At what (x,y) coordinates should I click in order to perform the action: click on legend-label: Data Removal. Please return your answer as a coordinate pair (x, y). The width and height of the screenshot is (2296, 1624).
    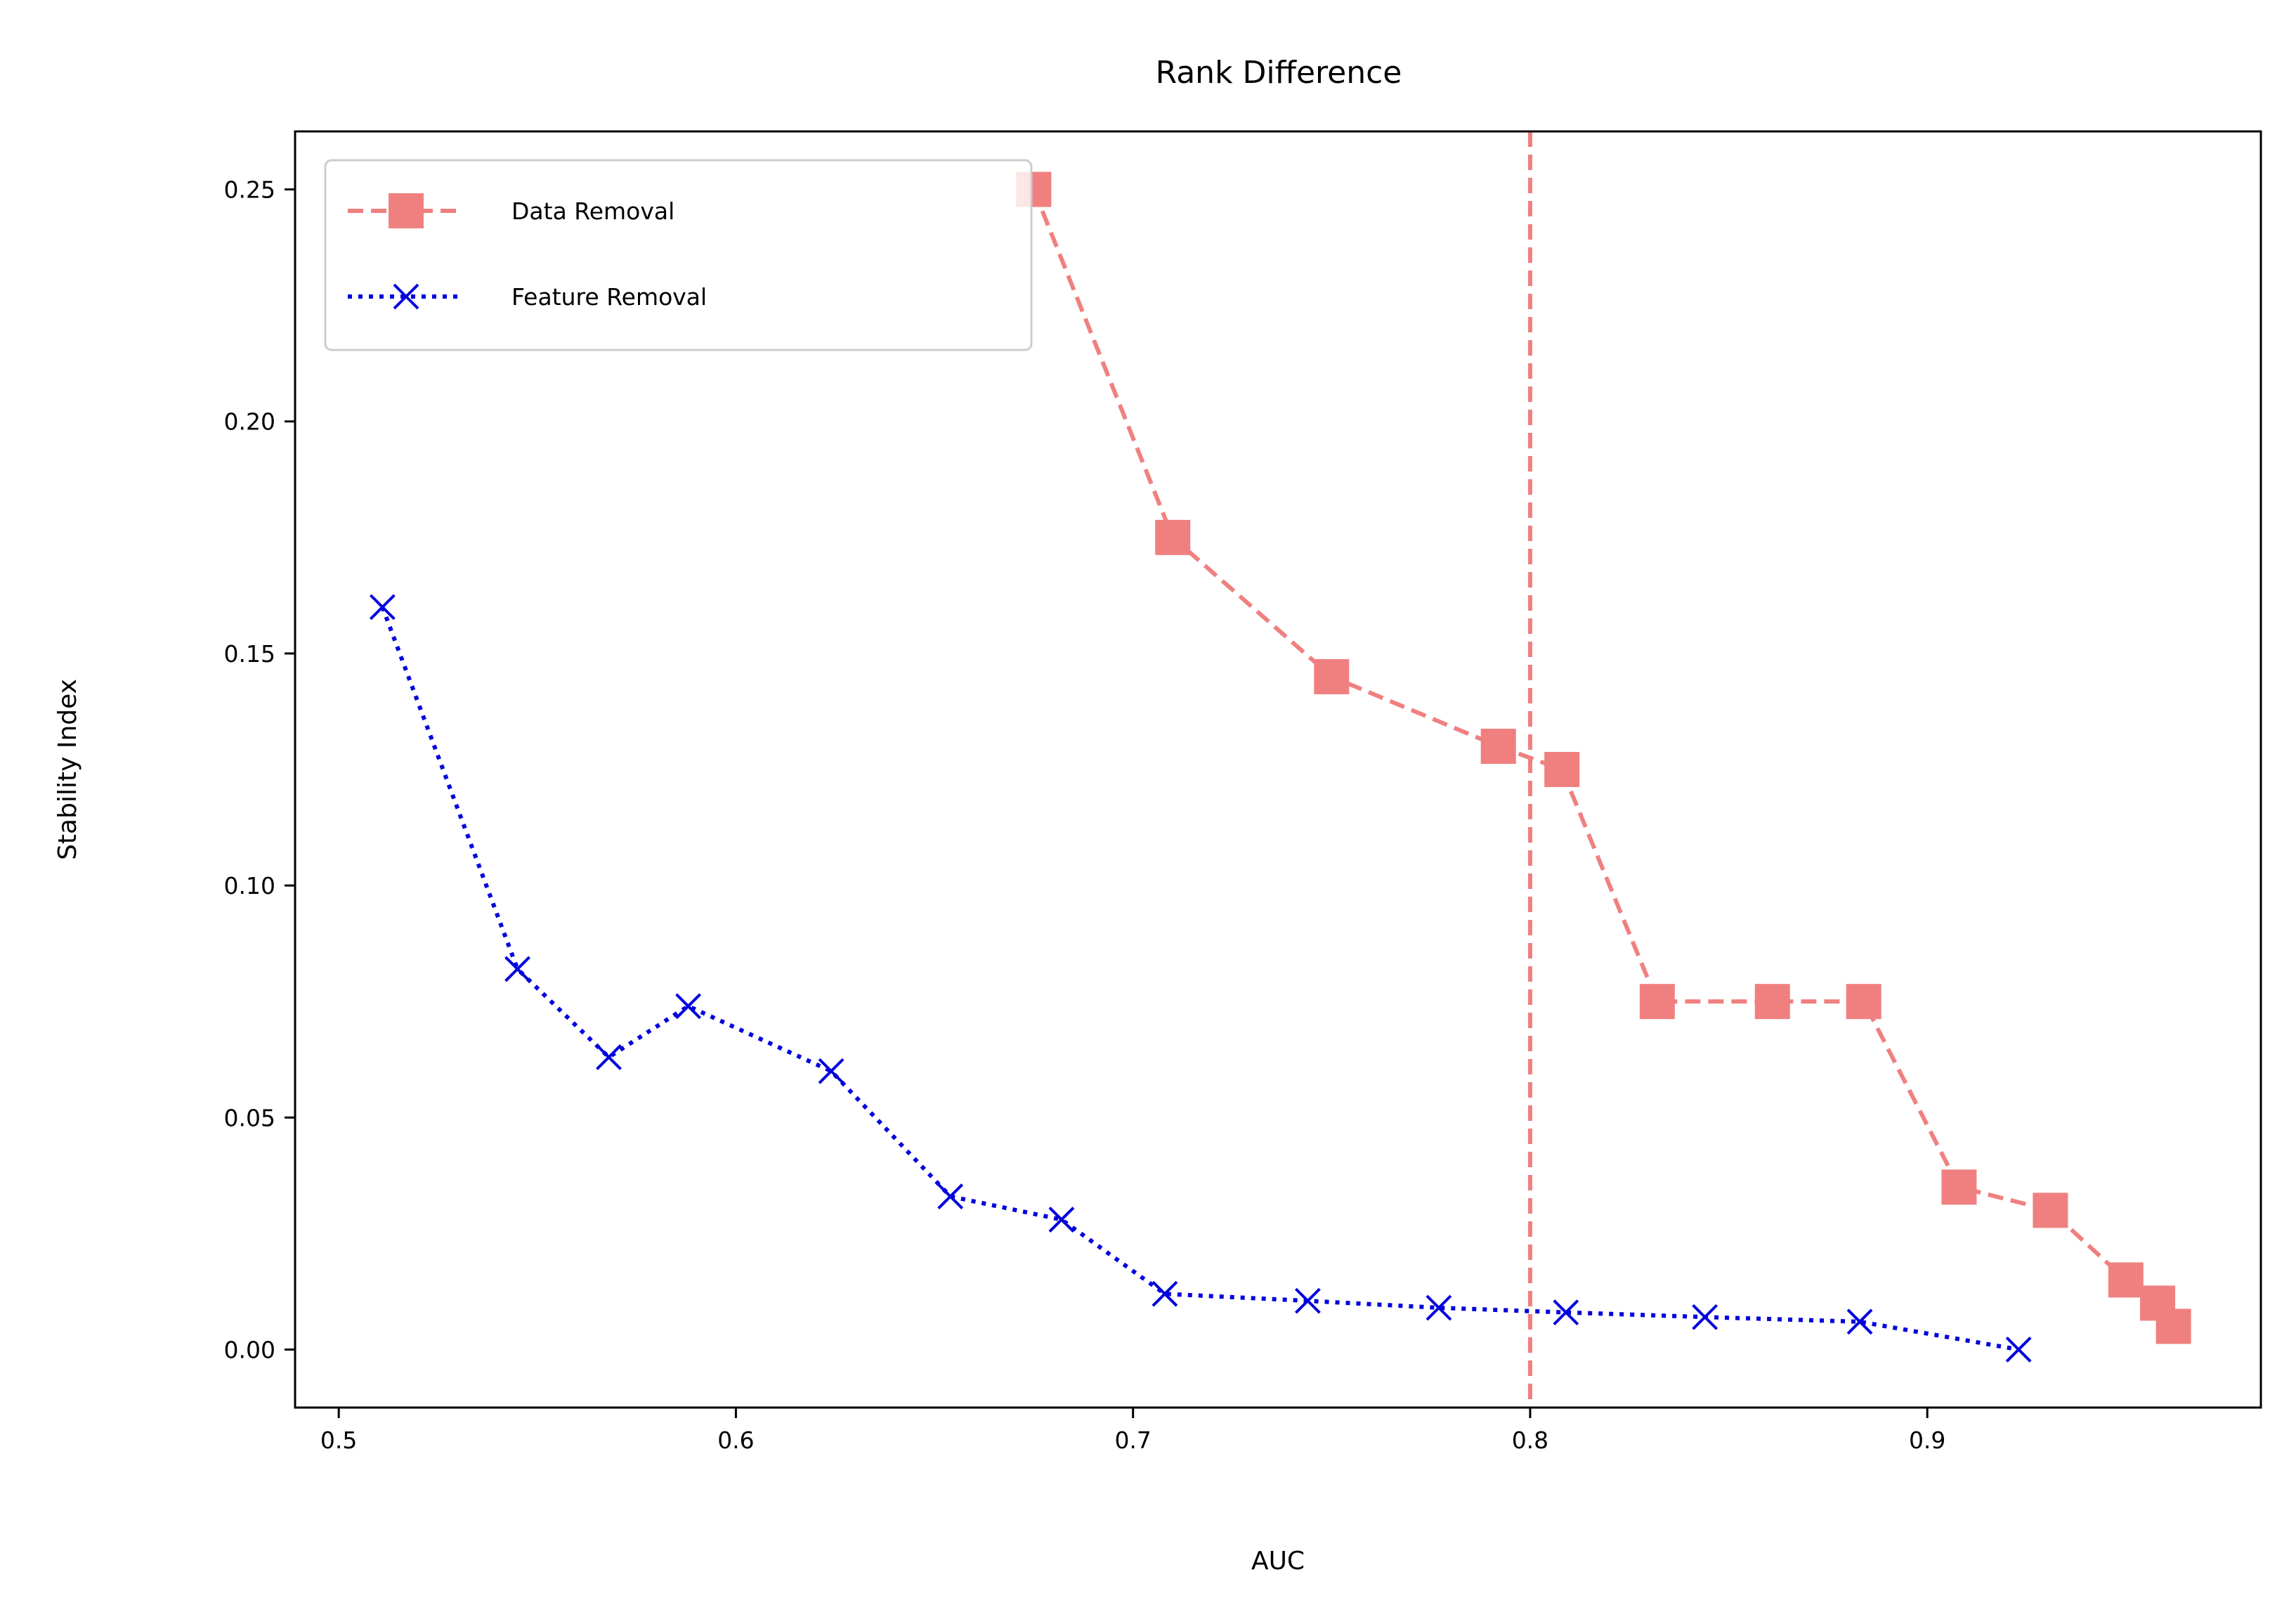
    Looking at the image, I should click on (592, 211).